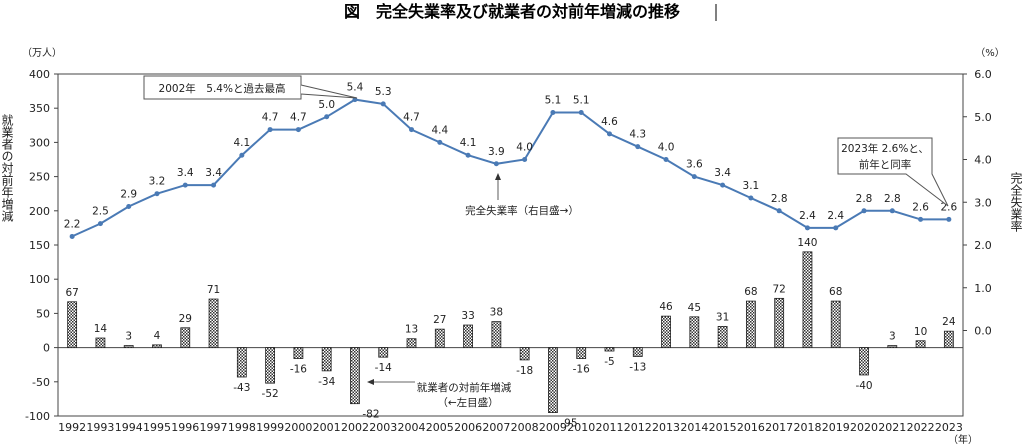  Describe the element at coordinates (983, 117) in the screenshot. I see `right-axis-tick-label: 5.0` at that location.